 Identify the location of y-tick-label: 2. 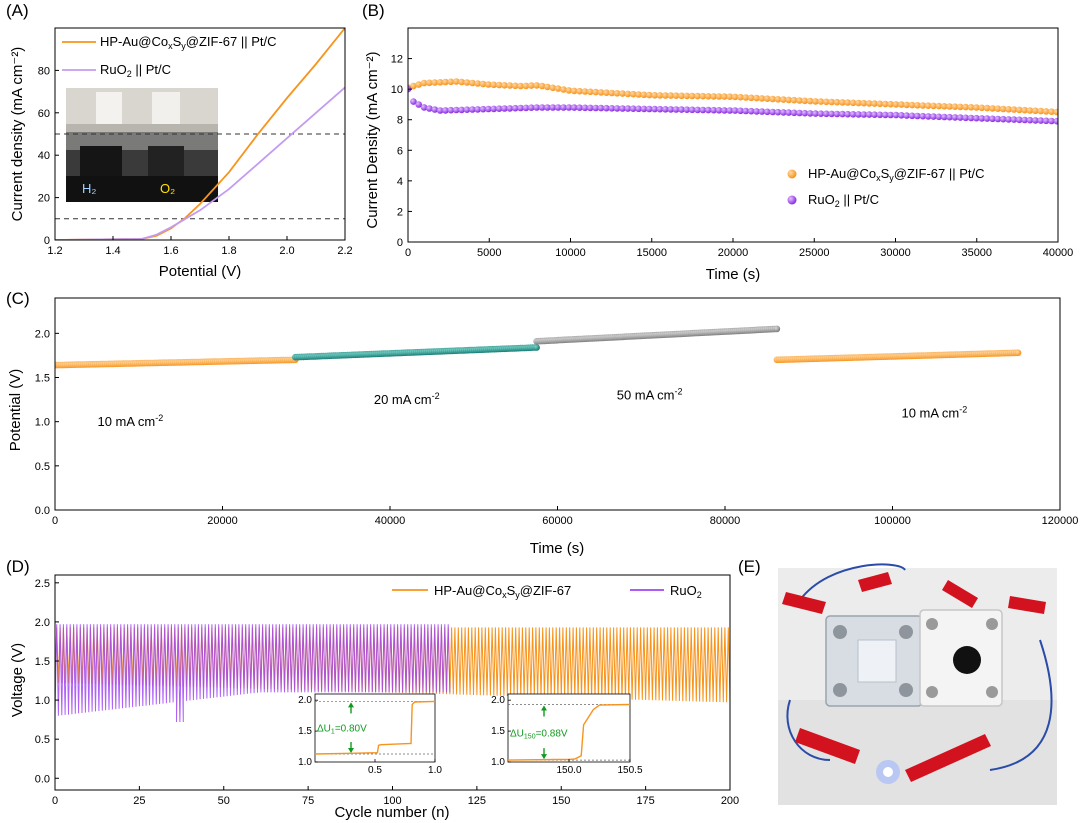
(400, 212).